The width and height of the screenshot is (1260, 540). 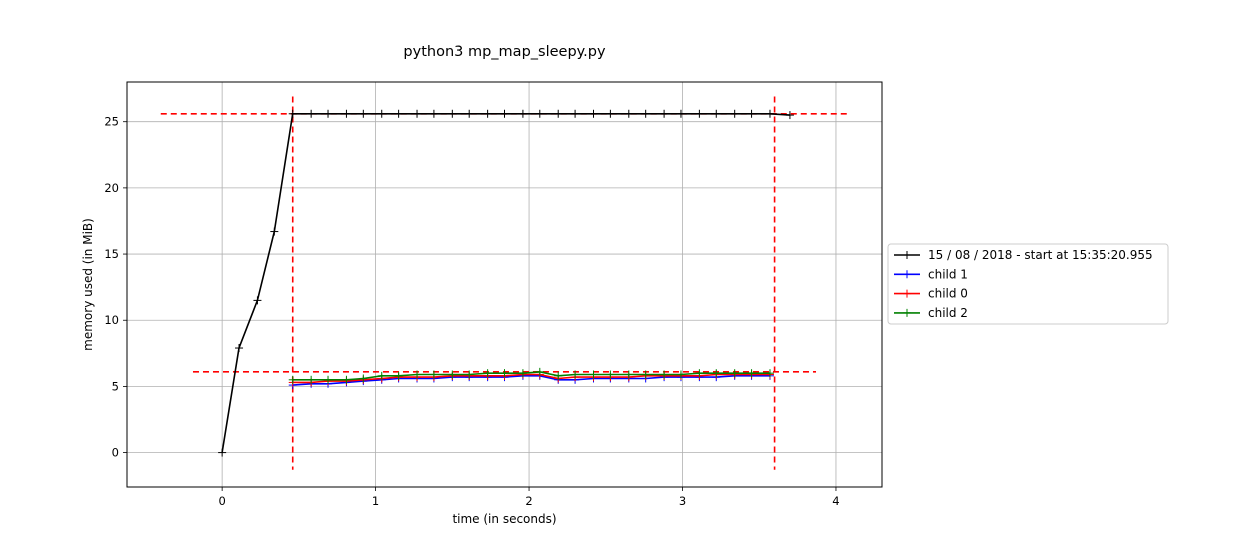 What do you see at coordinates (111, 122) in the screenshot?
I see `y-tick-label: 25` at bounding box center [111, 122].